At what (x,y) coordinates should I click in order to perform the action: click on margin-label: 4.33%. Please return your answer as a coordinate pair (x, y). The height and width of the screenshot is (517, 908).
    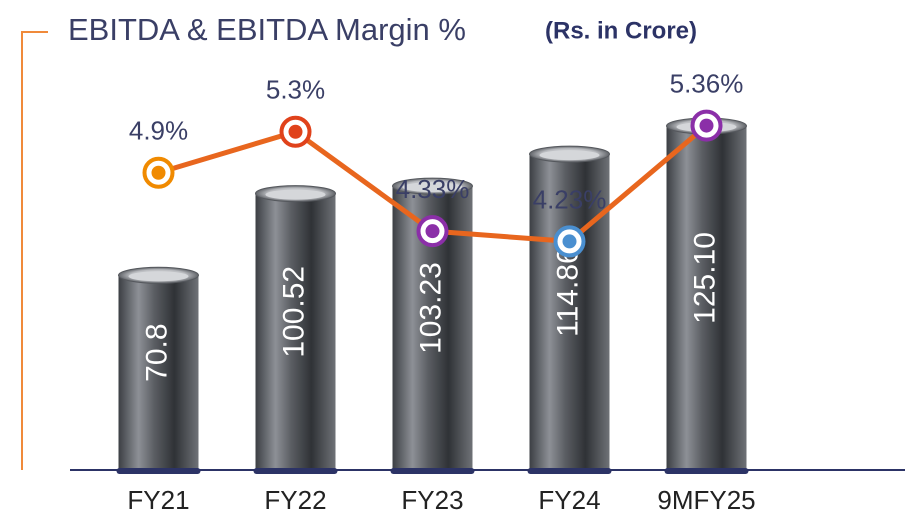
    Looking at the image, I should click on (433, 189).